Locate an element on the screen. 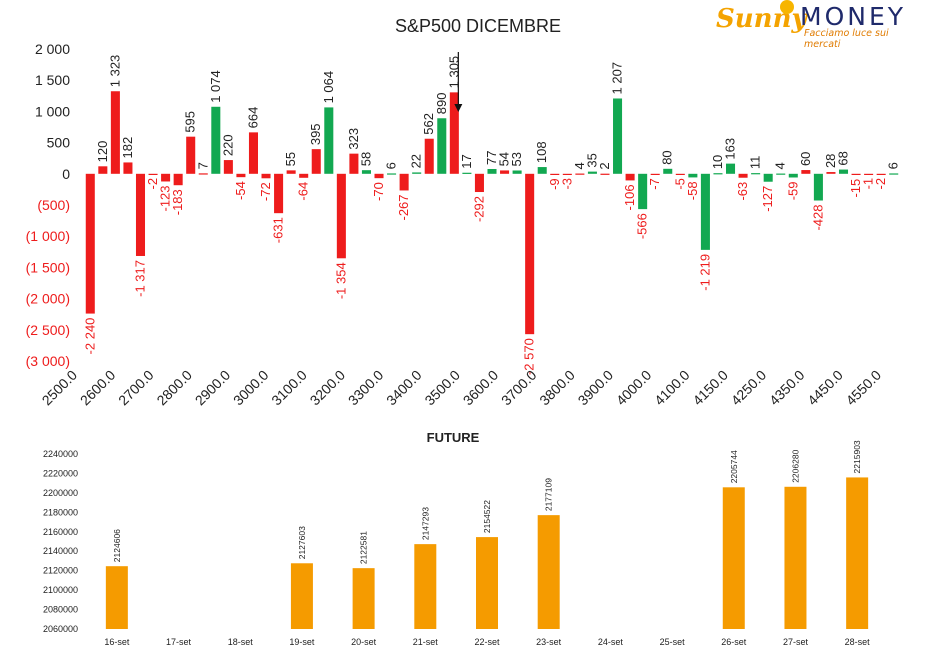 The width and height of the screenshot is (933, 672). data-label: -72 is located at coordinates (265, 191).